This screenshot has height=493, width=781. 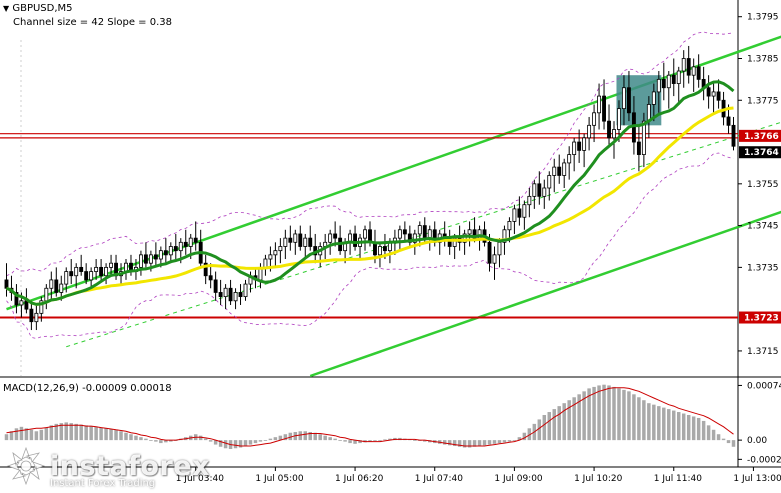 I want to click on price-tick-label: 1.3795, so click(x=763, y=18).